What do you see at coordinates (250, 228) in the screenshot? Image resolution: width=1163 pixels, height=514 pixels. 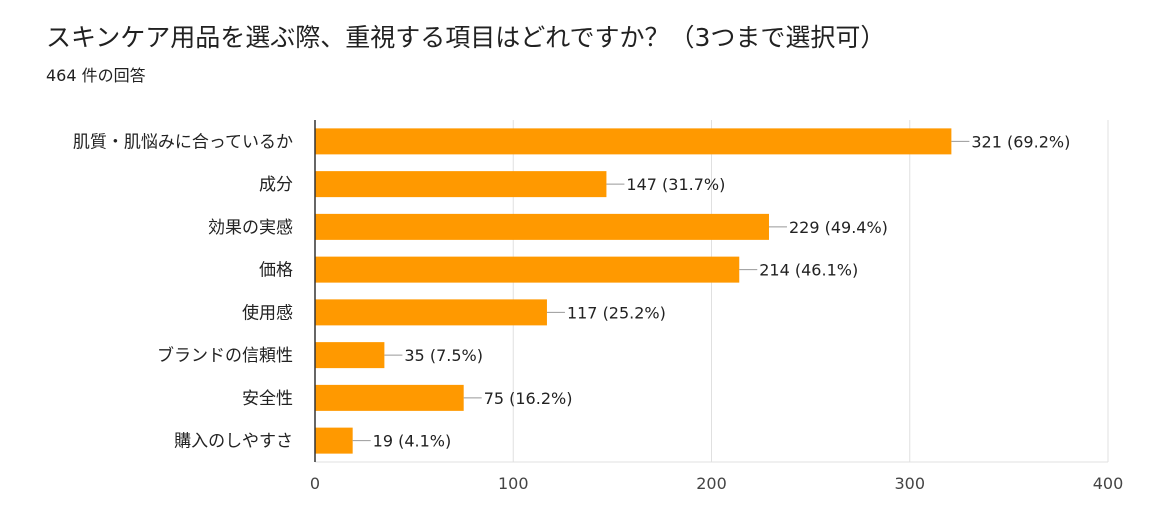 I see `category-label: 効果の実感` at bounding box center [250, 228].